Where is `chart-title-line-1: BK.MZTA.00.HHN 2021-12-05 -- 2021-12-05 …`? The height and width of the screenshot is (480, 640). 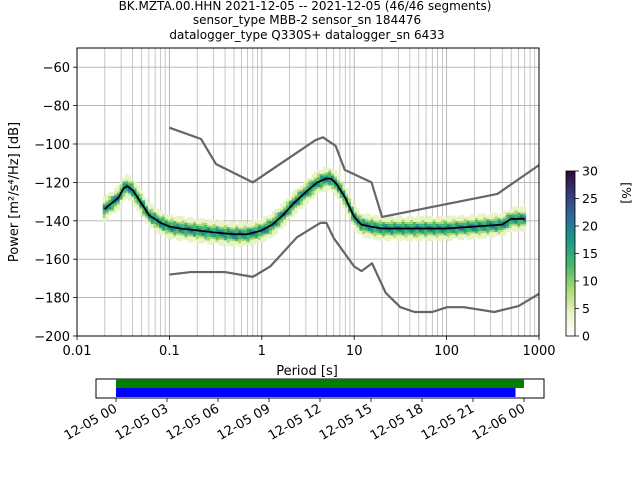 chart-title-line-1: BK.MZTA.00.HHN 2021-12-05 -- 2021-12-05 … is located at coordinates (305, 6).